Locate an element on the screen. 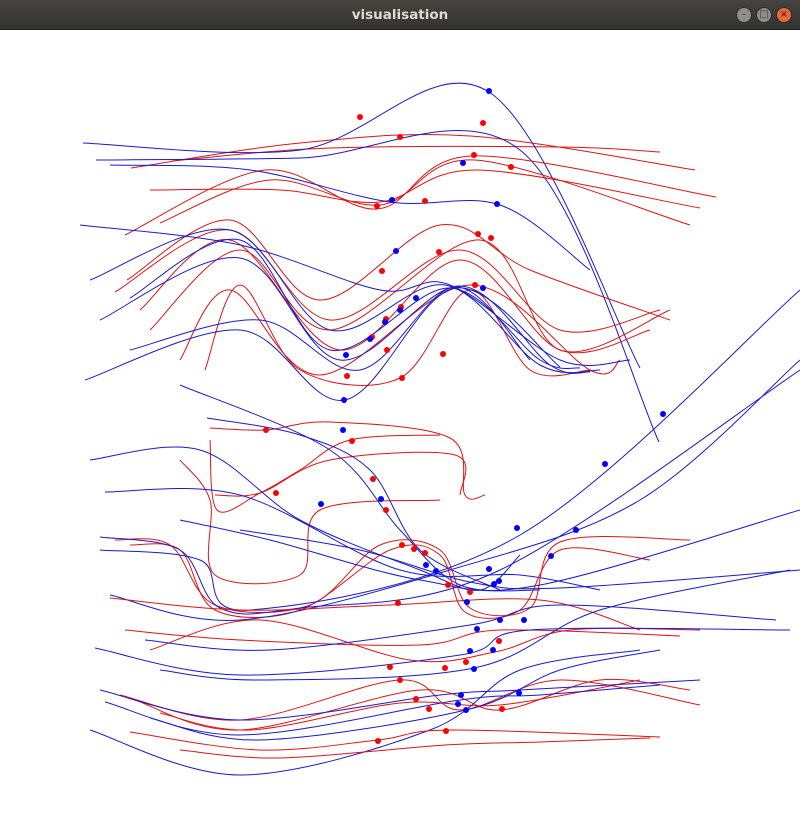  close-button: × is located at coordinates (784, 15).